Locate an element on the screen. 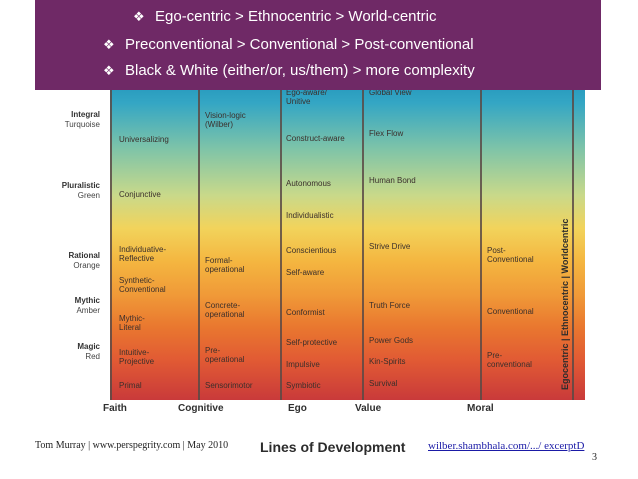 The height and width of the screenshot is (479, 638). faith-intuitive: Intuitive- Projective is located at coordinates (137, 357).